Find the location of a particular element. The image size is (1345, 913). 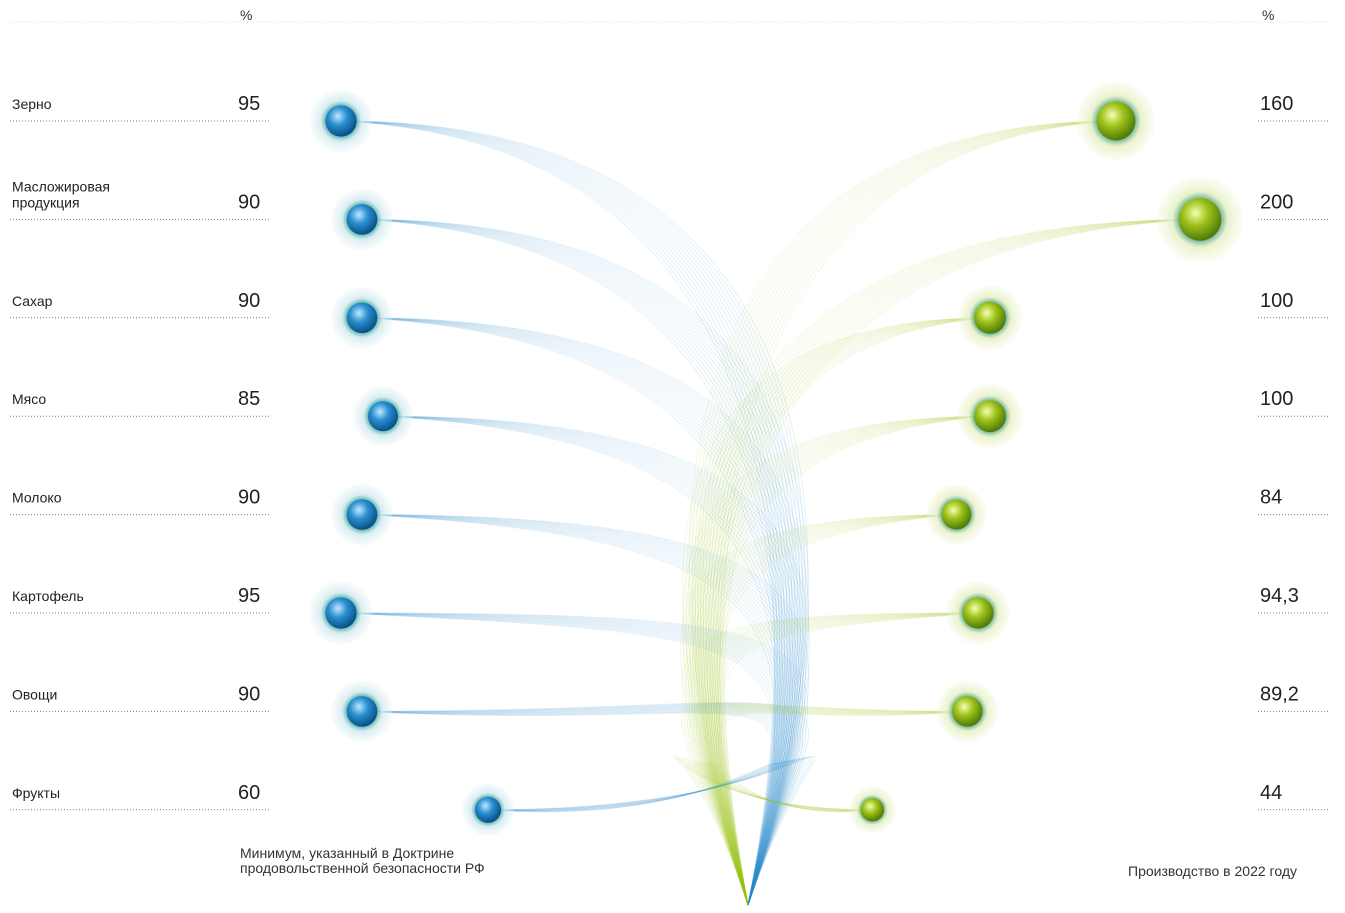

category-label: Фрукты is located at coordinates (36, 793).